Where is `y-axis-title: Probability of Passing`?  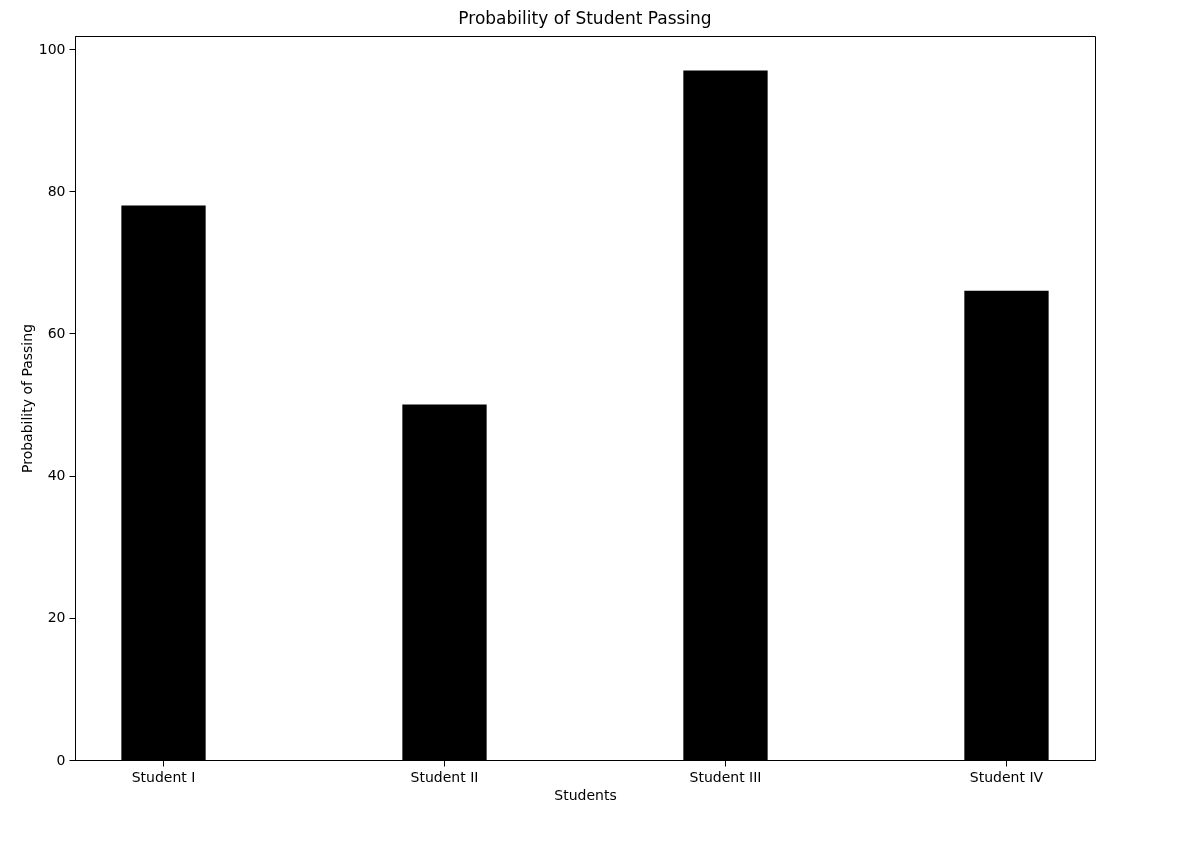
y-axis-title: Probability of Passing is located at coordinates (26, 398).